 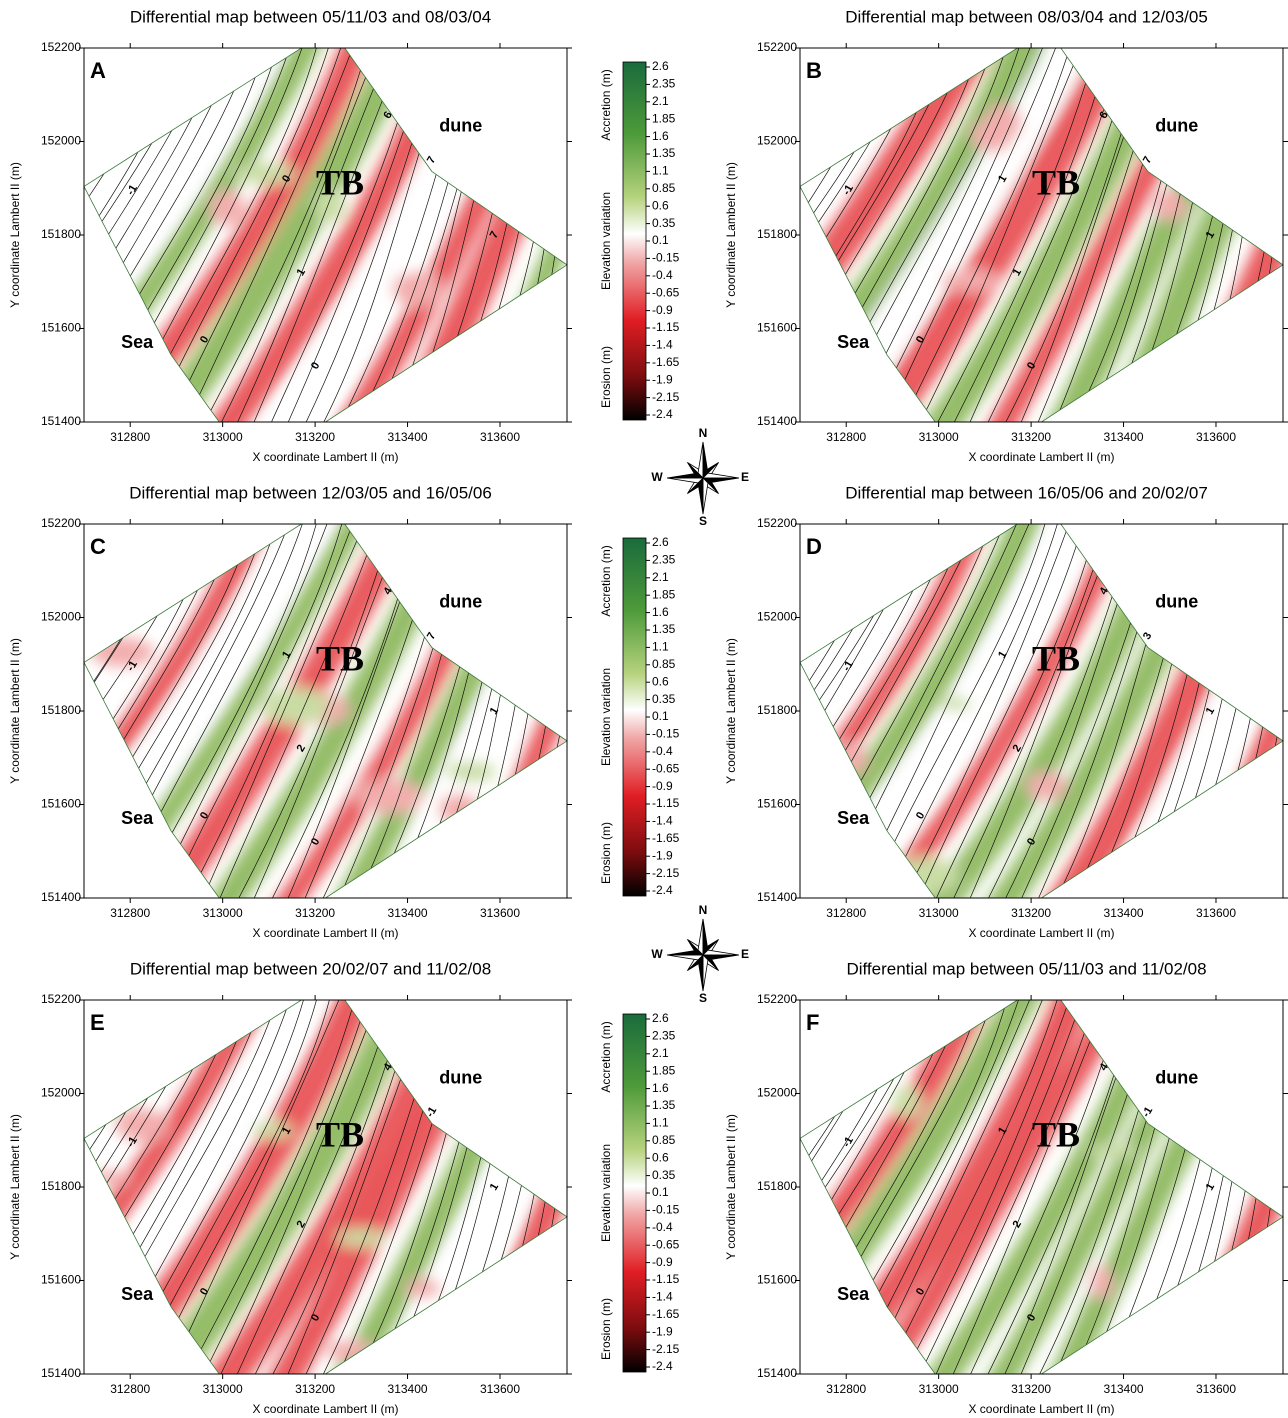 I want to click on colorbar-label: 0.6, so click(x=660, y=681).